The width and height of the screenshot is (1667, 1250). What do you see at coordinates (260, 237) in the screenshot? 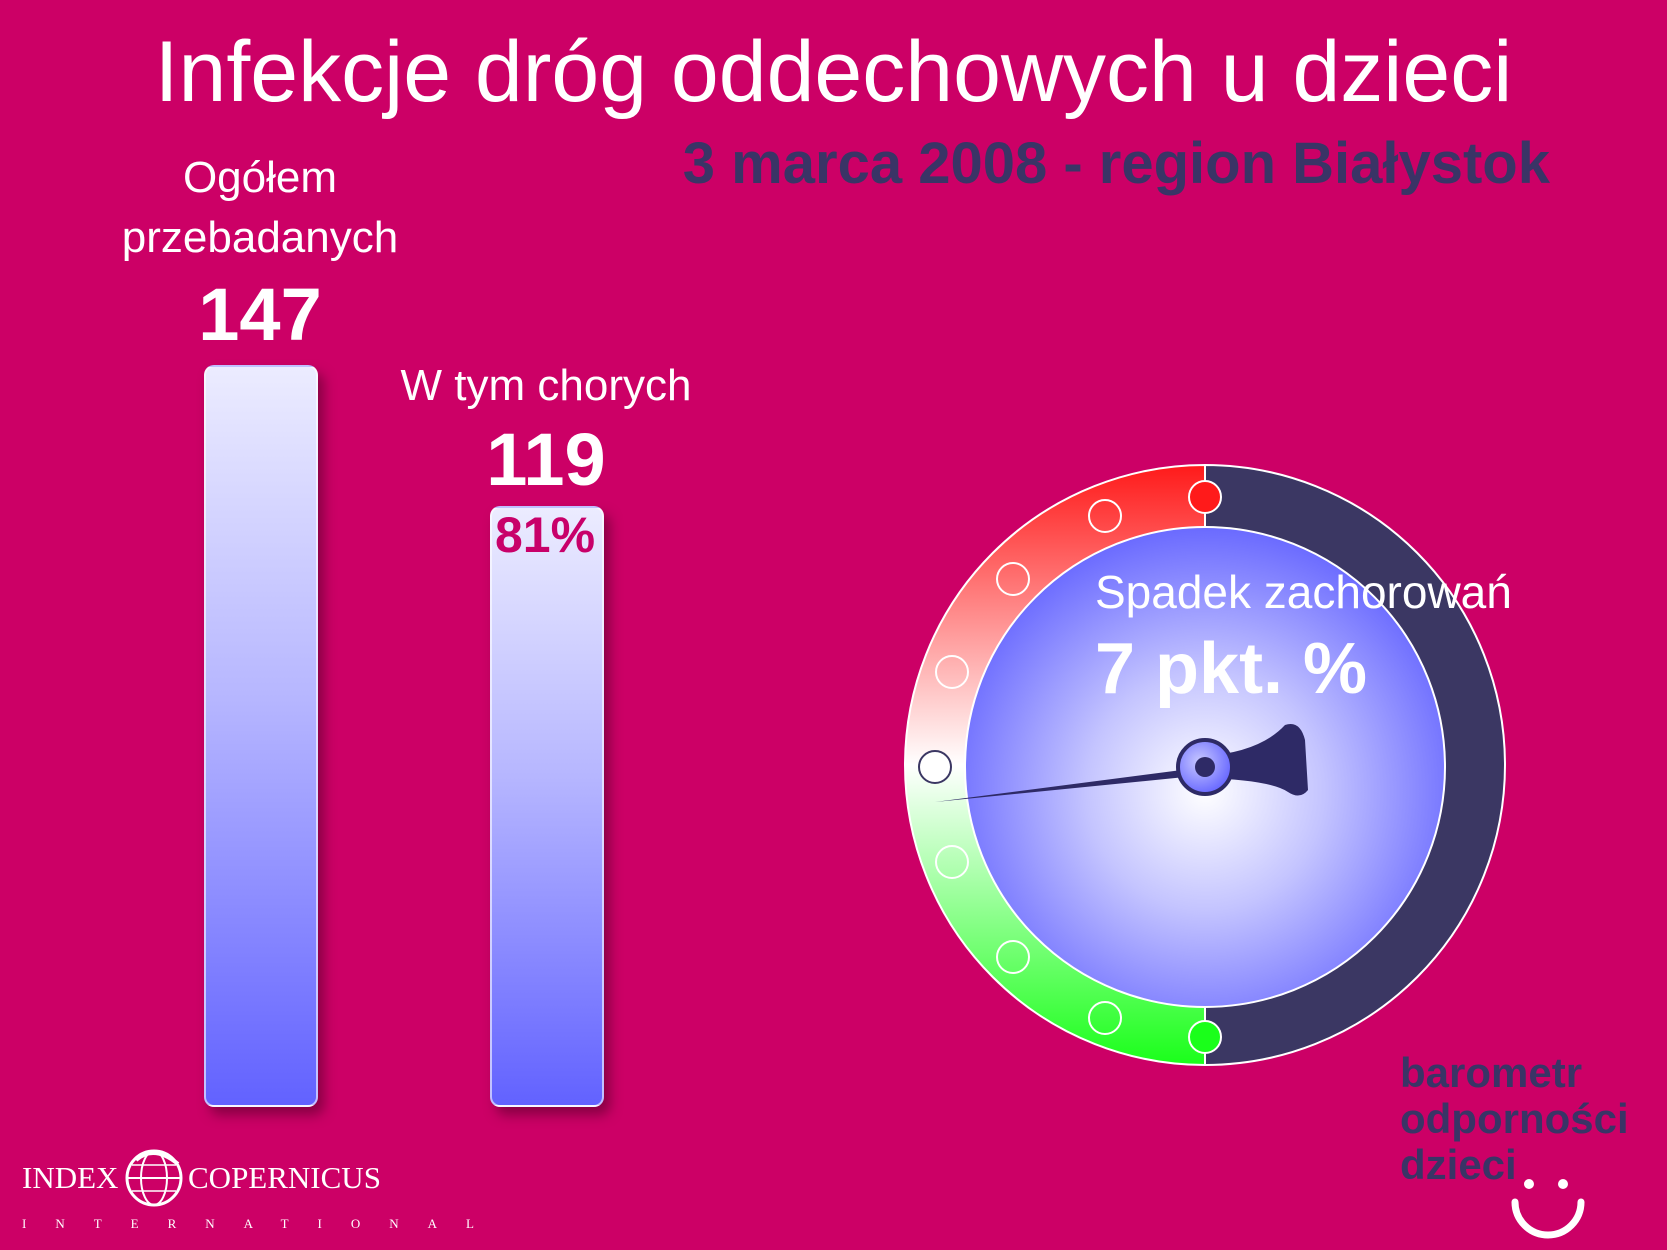
I see `bar-label-total-line-2: przebadanych` at bounding box center [260, 237].